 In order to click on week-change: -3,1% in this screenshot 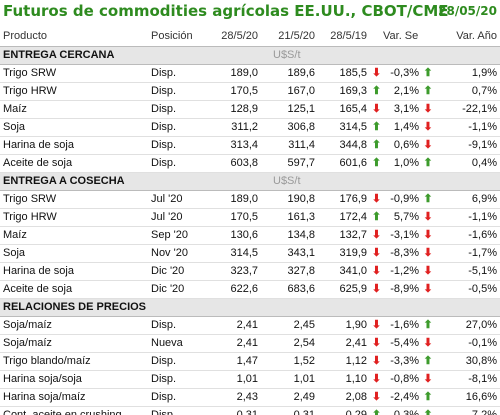, I will do `click(401, 235)`.